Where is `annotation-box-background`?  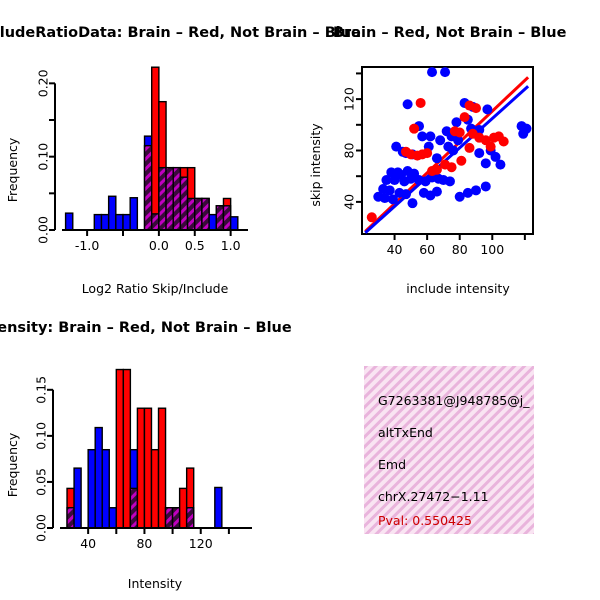 annotation-box-background is located at coordinates (449, 450).